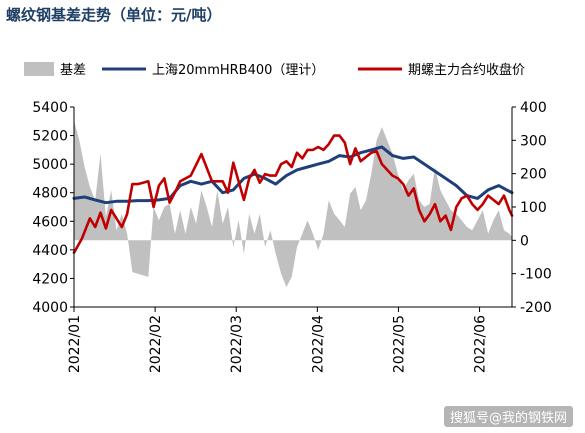  I want to click on y-right-tick-label: 400, so click(533, 108).